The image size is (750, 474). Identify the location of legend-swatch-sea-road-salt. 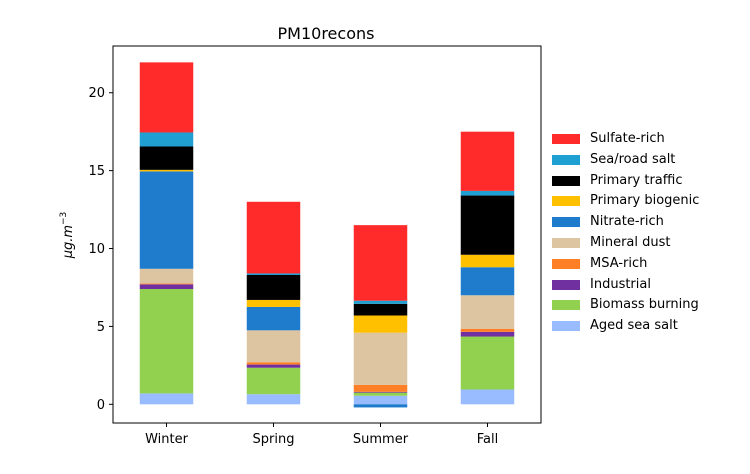
(566, 159).